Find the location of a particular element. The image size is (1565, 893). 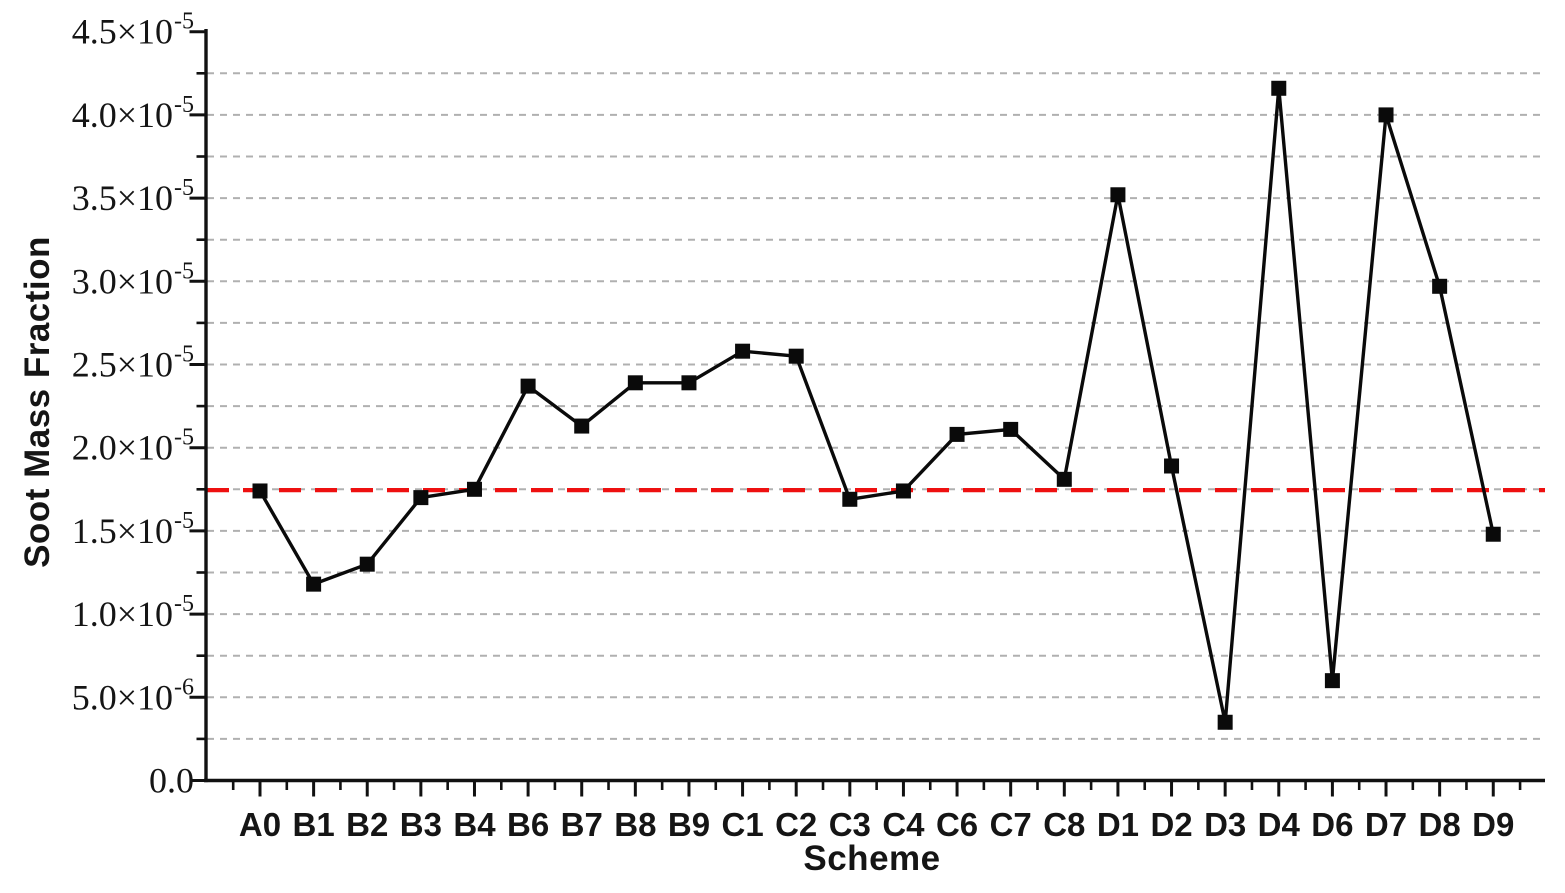

data-point-B9 is located at coordinates (689, 383).